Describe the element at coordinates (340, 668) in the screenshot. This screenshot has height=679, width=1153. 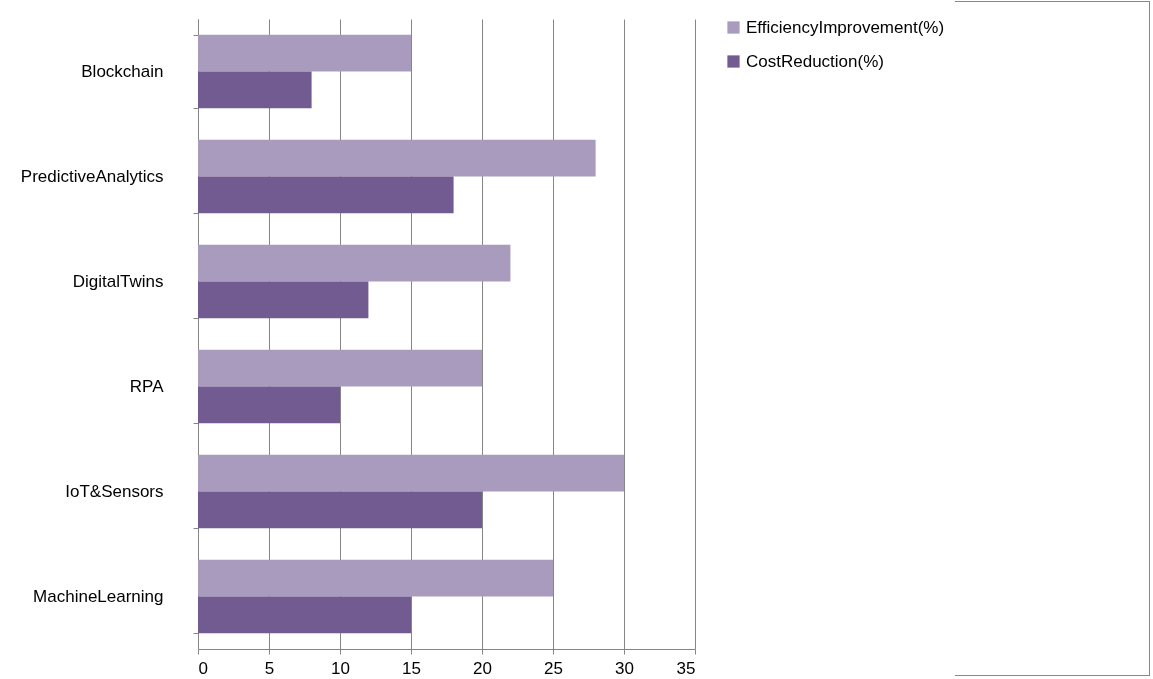
I see `x-tick-label: 10` at that location.